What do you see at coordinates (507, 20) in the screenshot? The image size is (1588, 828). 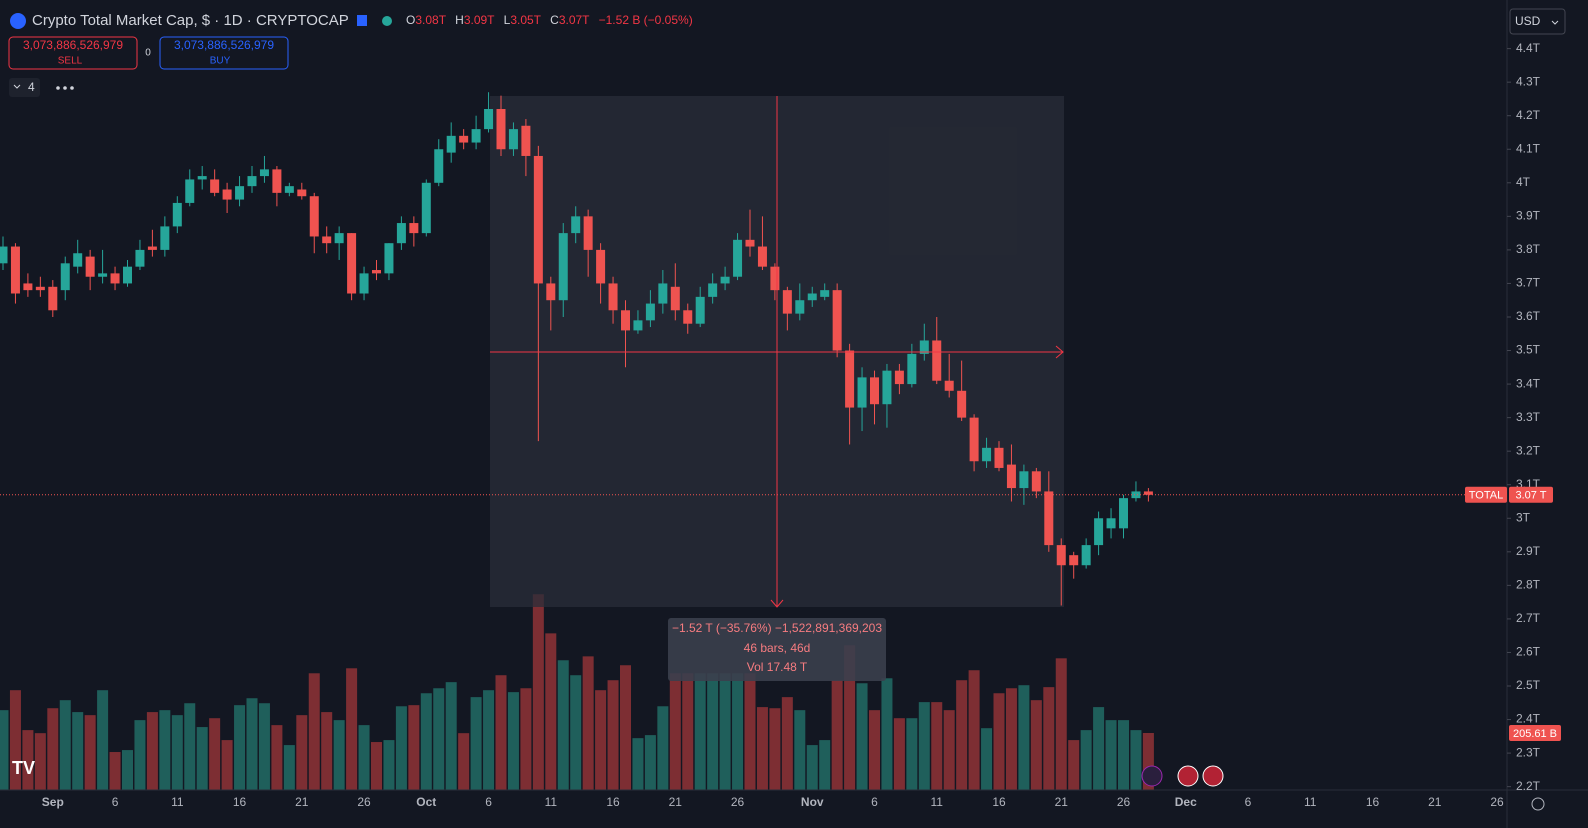 I see `ohlc-key: L` at bounding box center [507, 20].